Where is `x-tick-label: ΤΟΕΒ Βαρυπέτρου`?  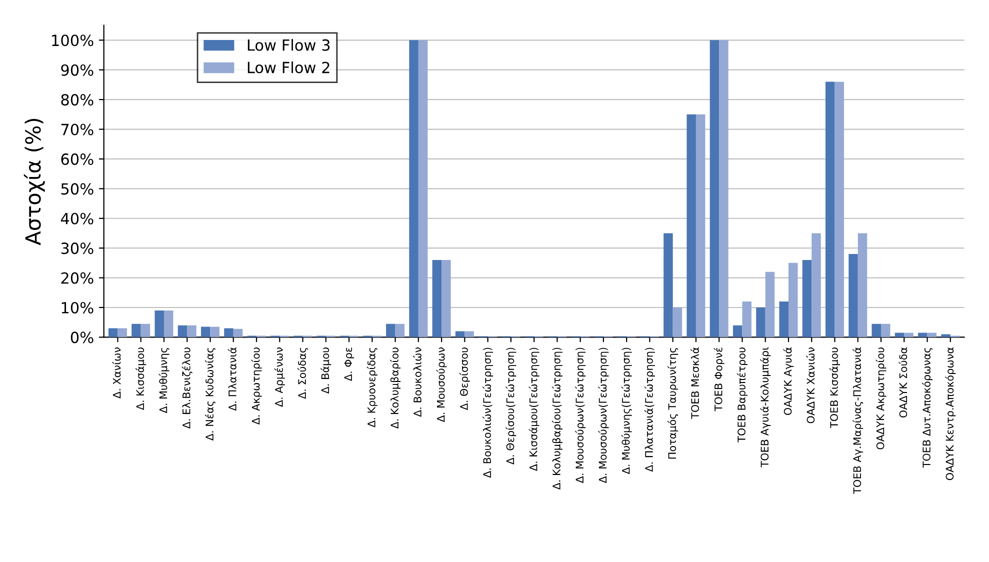
x-tick-label: ΤΟΕΒ Βαρυπέτρου is located at coordinates (742, 395).